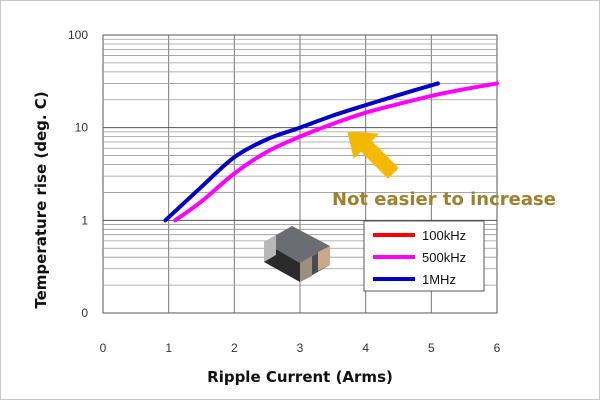  Describe the element at coordinates (103, 348) in the screenshot. I see `x-tick-label: 0` at that location.